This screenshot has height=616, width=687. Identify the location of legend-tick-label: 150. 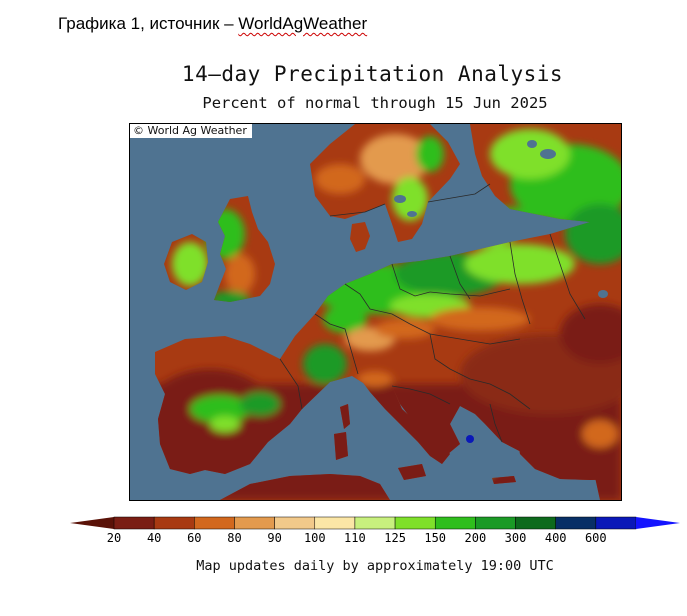
(435, 538).